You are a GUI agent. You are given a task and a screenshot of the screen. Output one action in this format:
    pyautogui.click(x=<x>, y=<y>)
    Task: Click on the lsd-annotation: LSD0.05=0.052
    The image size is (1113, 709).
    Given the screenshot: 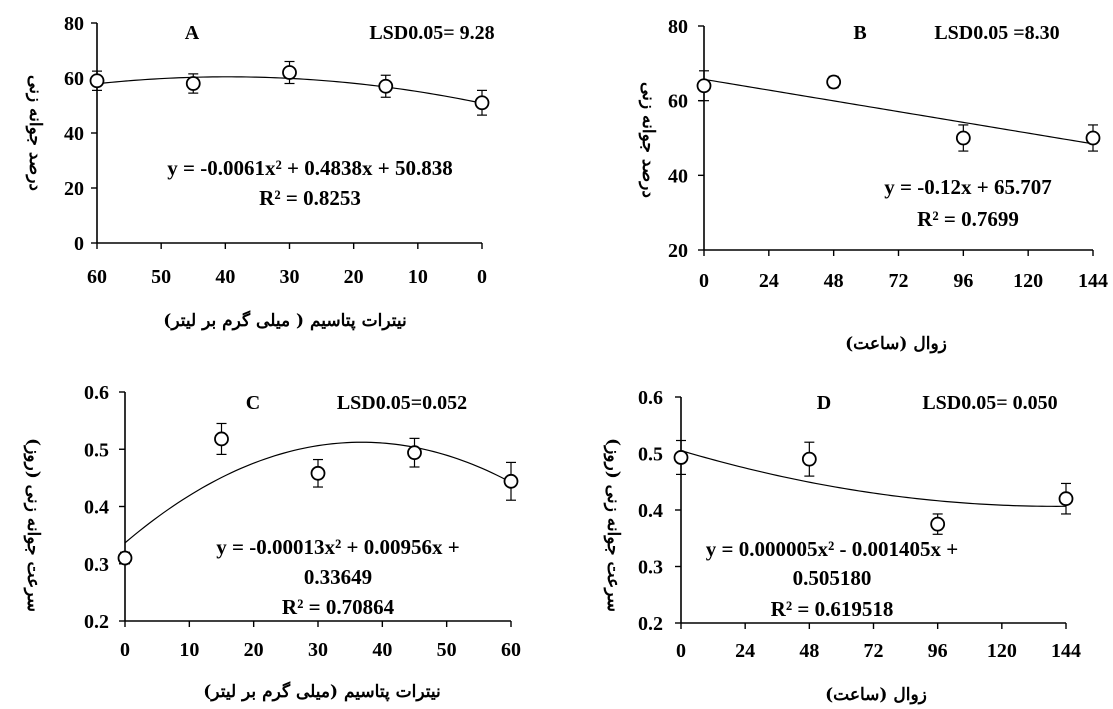 What is the action you would take?
    pyautogui.click(x=402, y=403)
    